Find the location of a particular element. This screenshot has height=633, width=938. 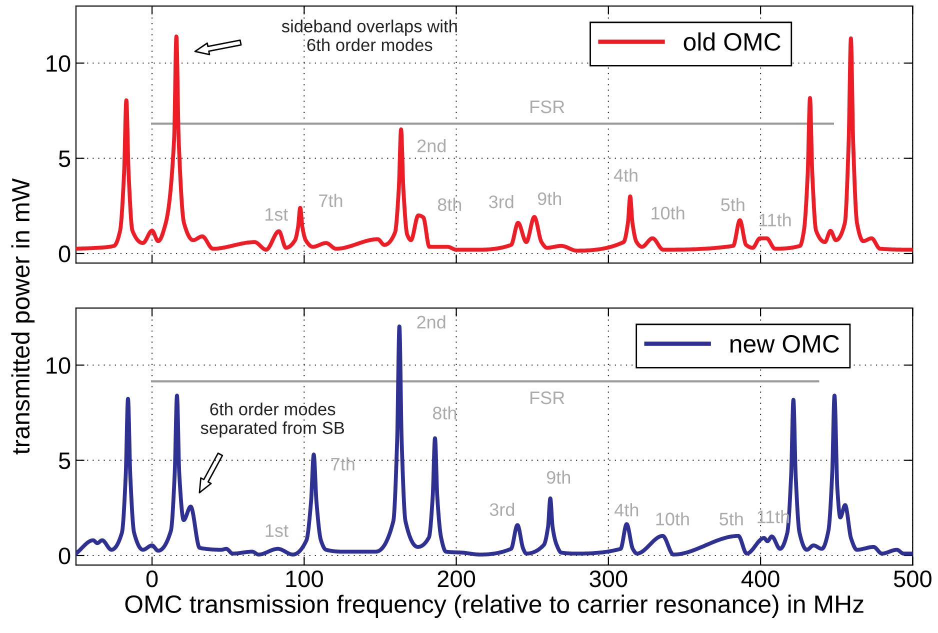

x-tick-label: 0 is located at coordinates (152, 579).